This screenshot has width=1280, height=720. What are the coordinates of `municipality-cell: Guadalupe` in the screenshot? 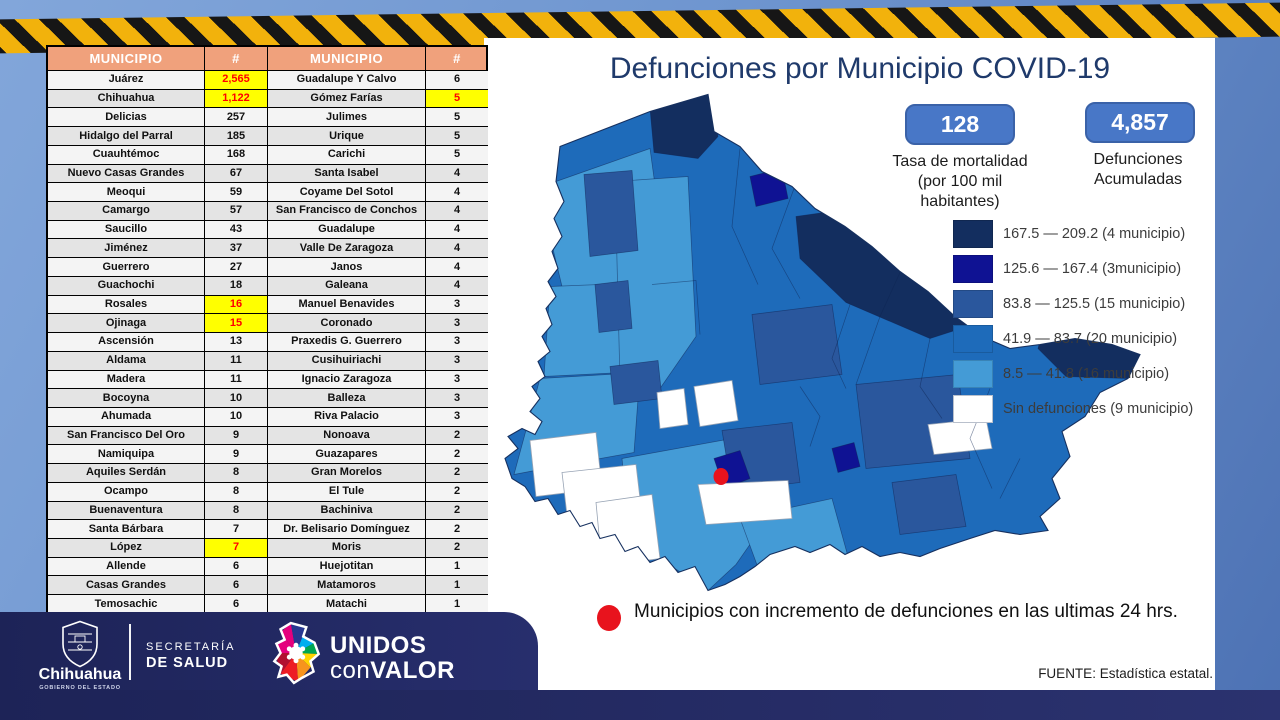 It's located at (347, 230).